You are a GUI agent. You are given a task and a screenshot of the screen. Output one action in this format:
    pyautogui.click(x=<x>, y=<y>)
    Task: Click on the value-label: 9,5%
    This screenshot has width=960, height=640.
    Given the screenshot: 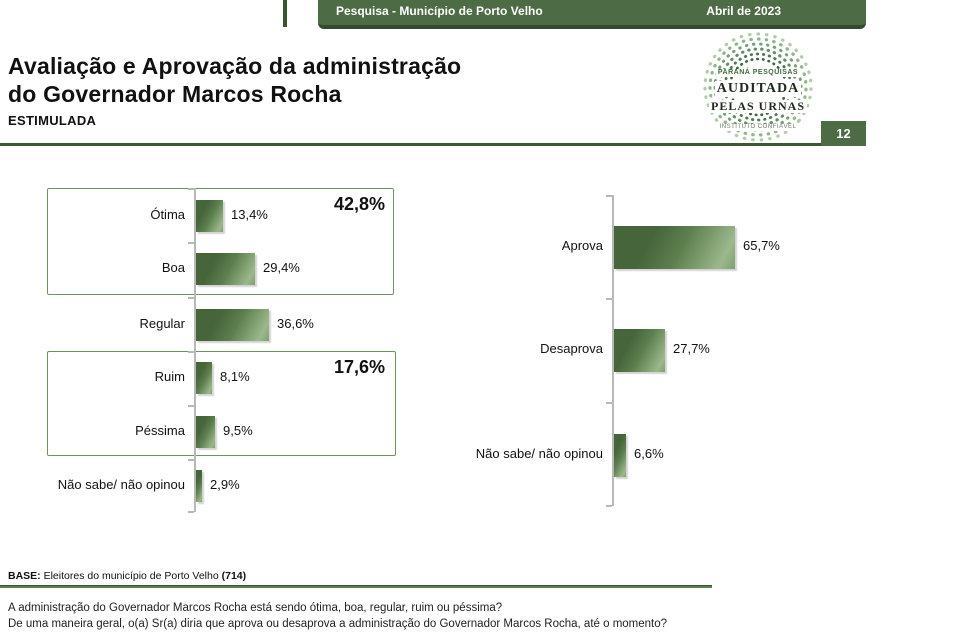 What is the action you would take?
    pyautogui.click(x=238, y=430)
    